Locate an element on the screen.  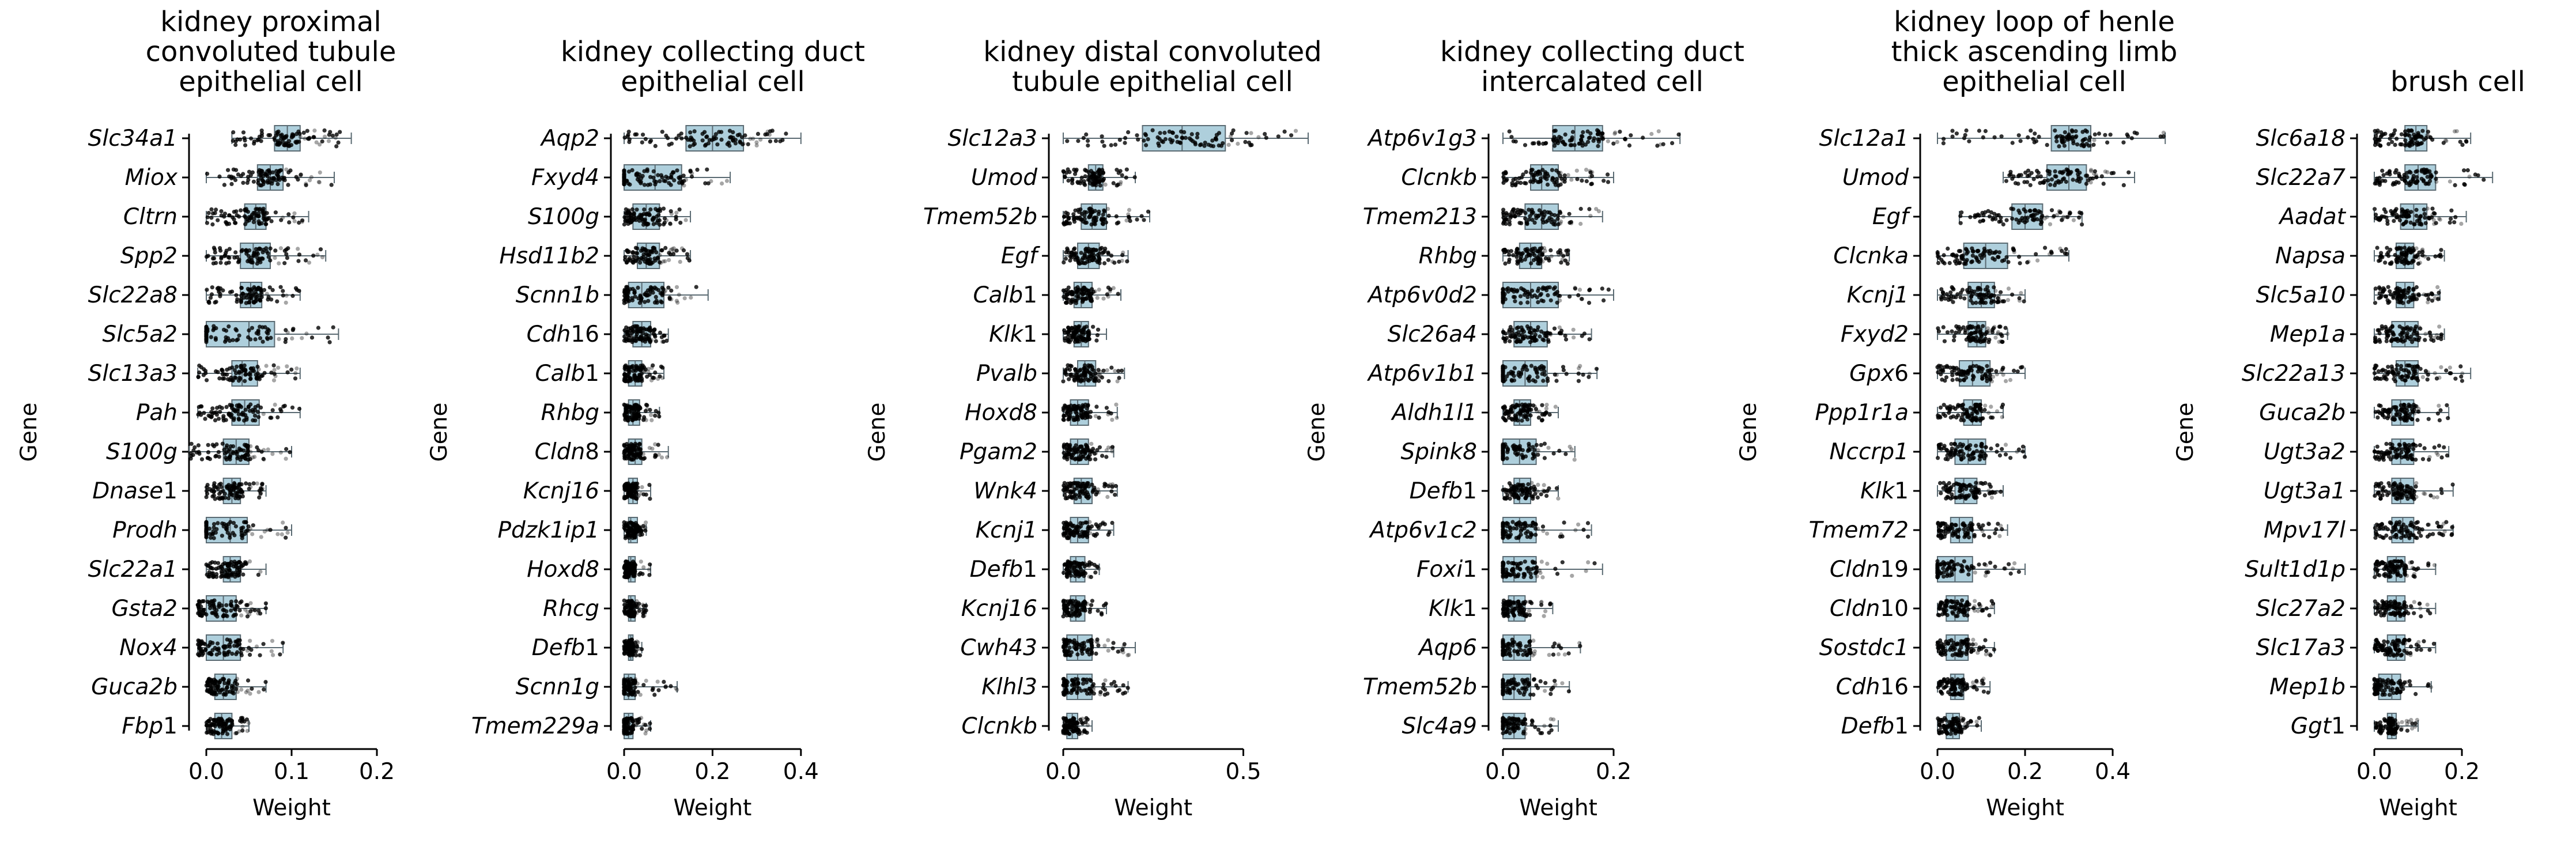
x-axis-label: Weight is located at coordinates (1558, 808).